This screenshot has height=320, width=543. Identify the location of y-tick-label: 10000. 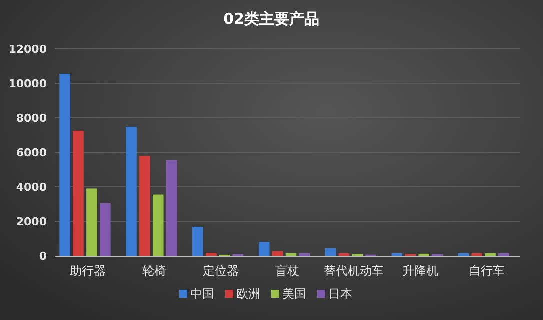
(28, 84).